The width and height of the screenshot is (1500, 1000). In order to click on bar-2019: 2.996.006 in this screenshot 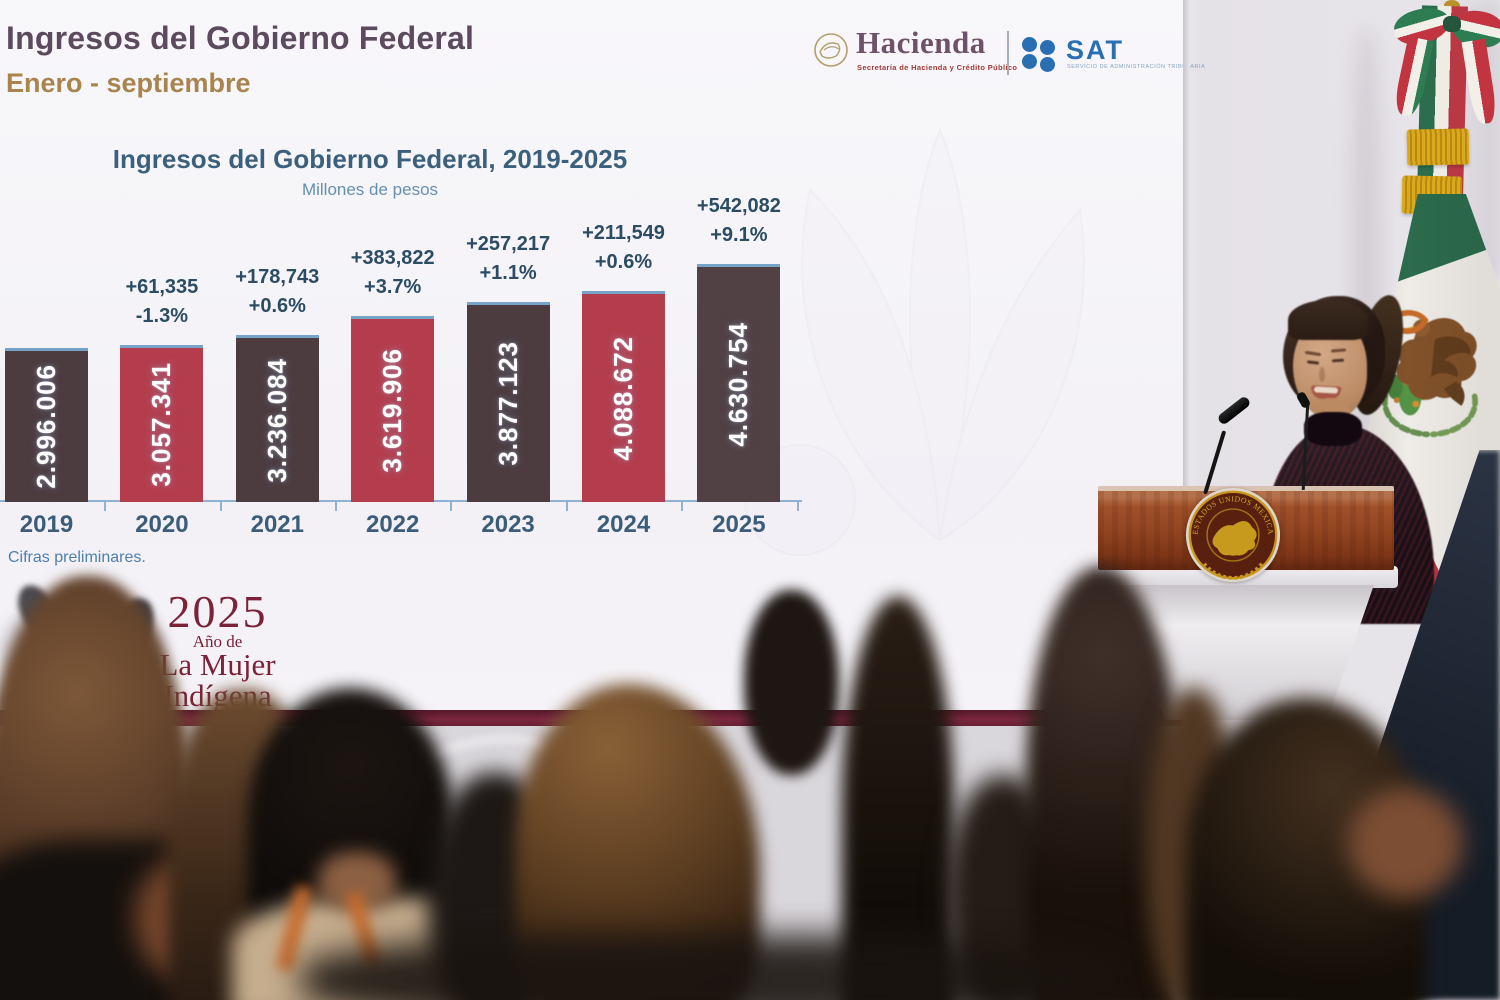, I will do `click(46, 424)`.